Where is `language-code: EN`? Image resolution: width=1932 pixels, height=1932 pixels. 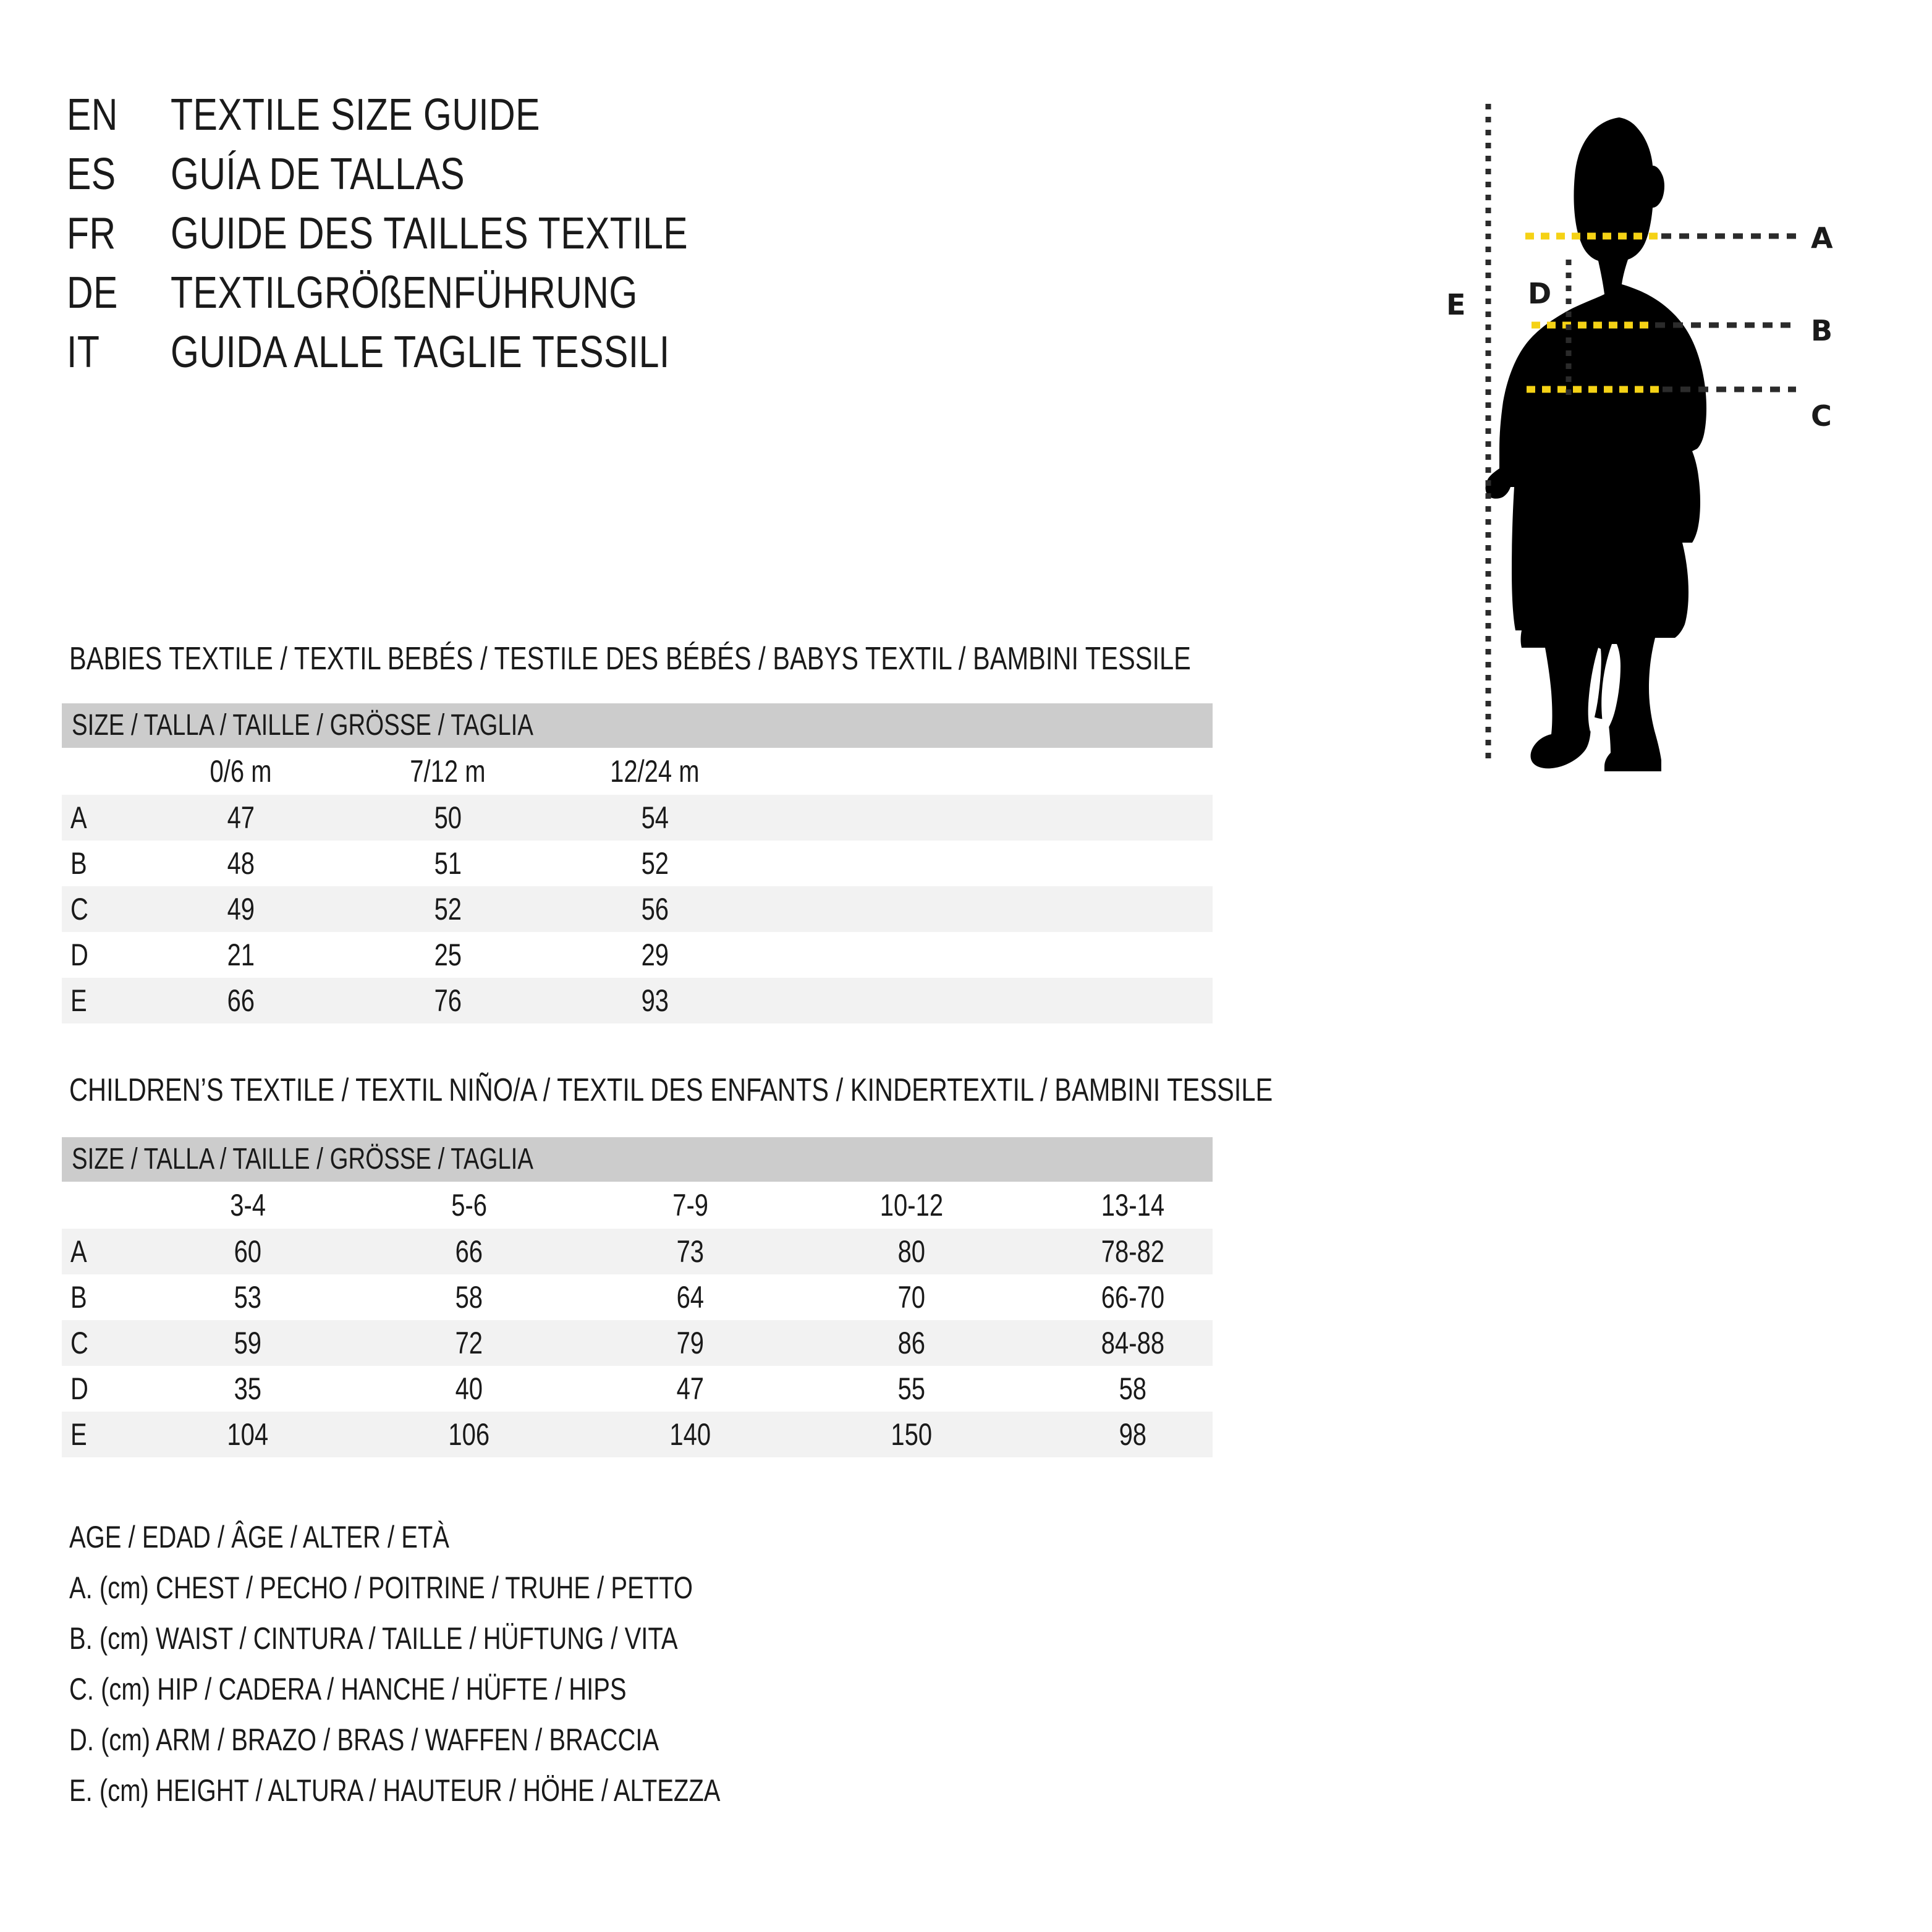 language-code: EN is located at coordinates (92, 115).